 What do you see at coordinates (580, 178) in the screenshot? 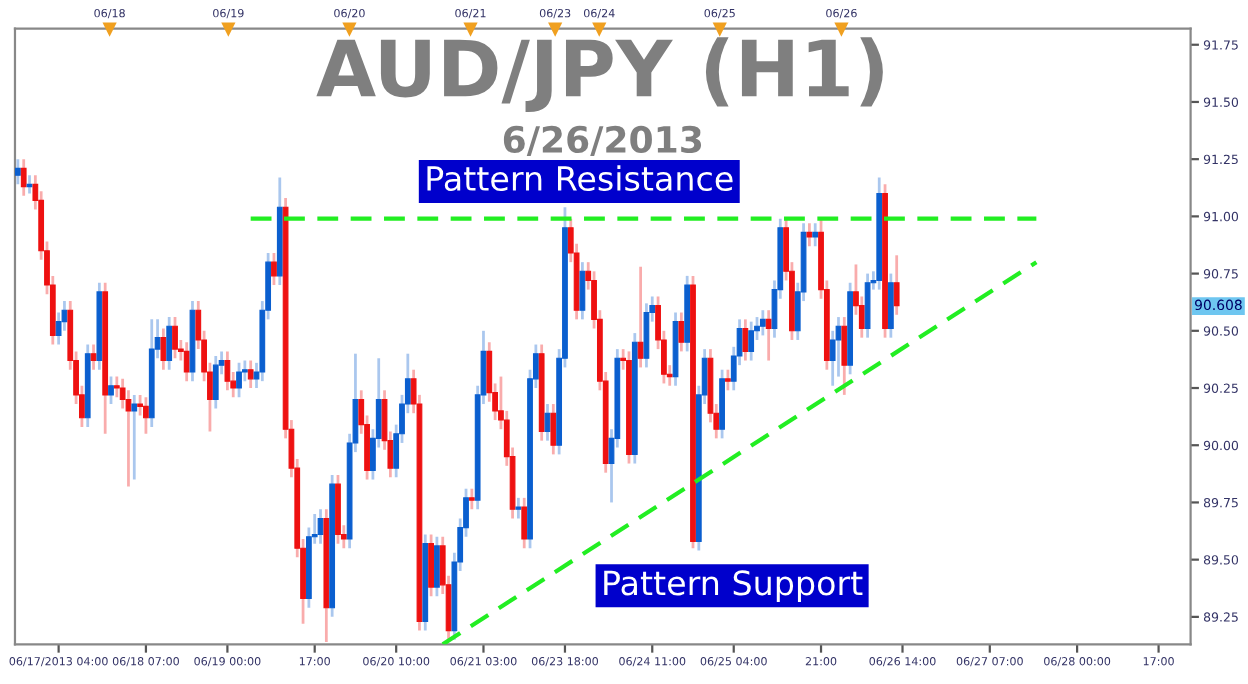
I see `annotation: Pattern Resistance` at bounding box center [580, 178].